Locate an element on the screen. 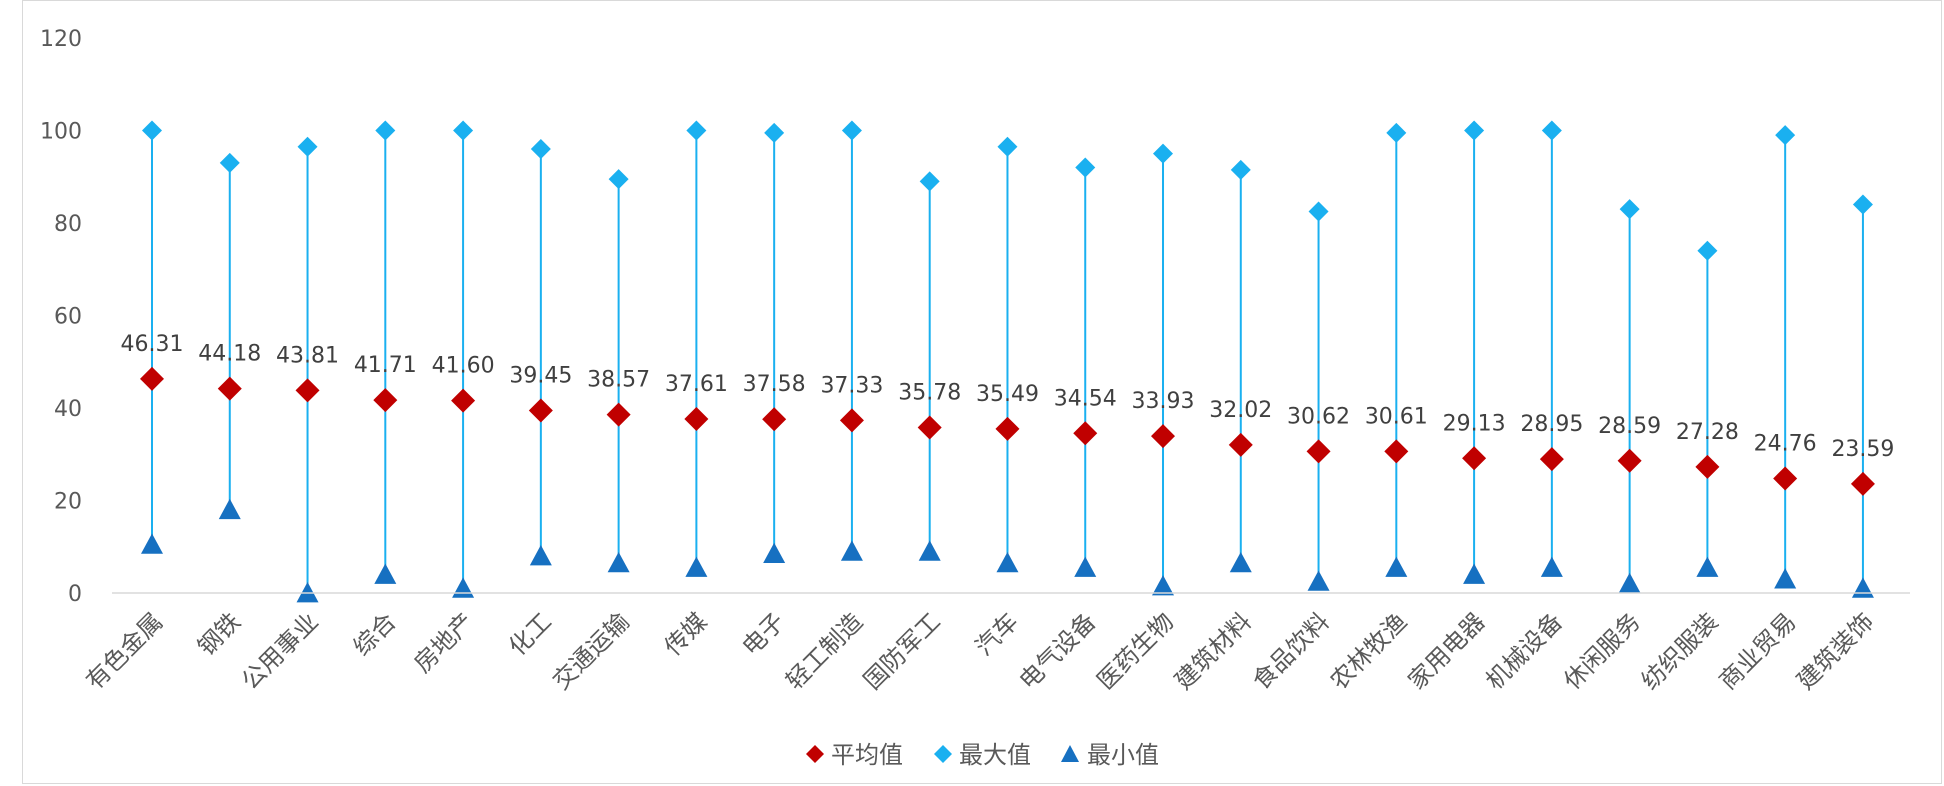 The height and width of the screenshot is (786, 1944). avg-data-label: 27.28 is located at coordinates (1707, 432).